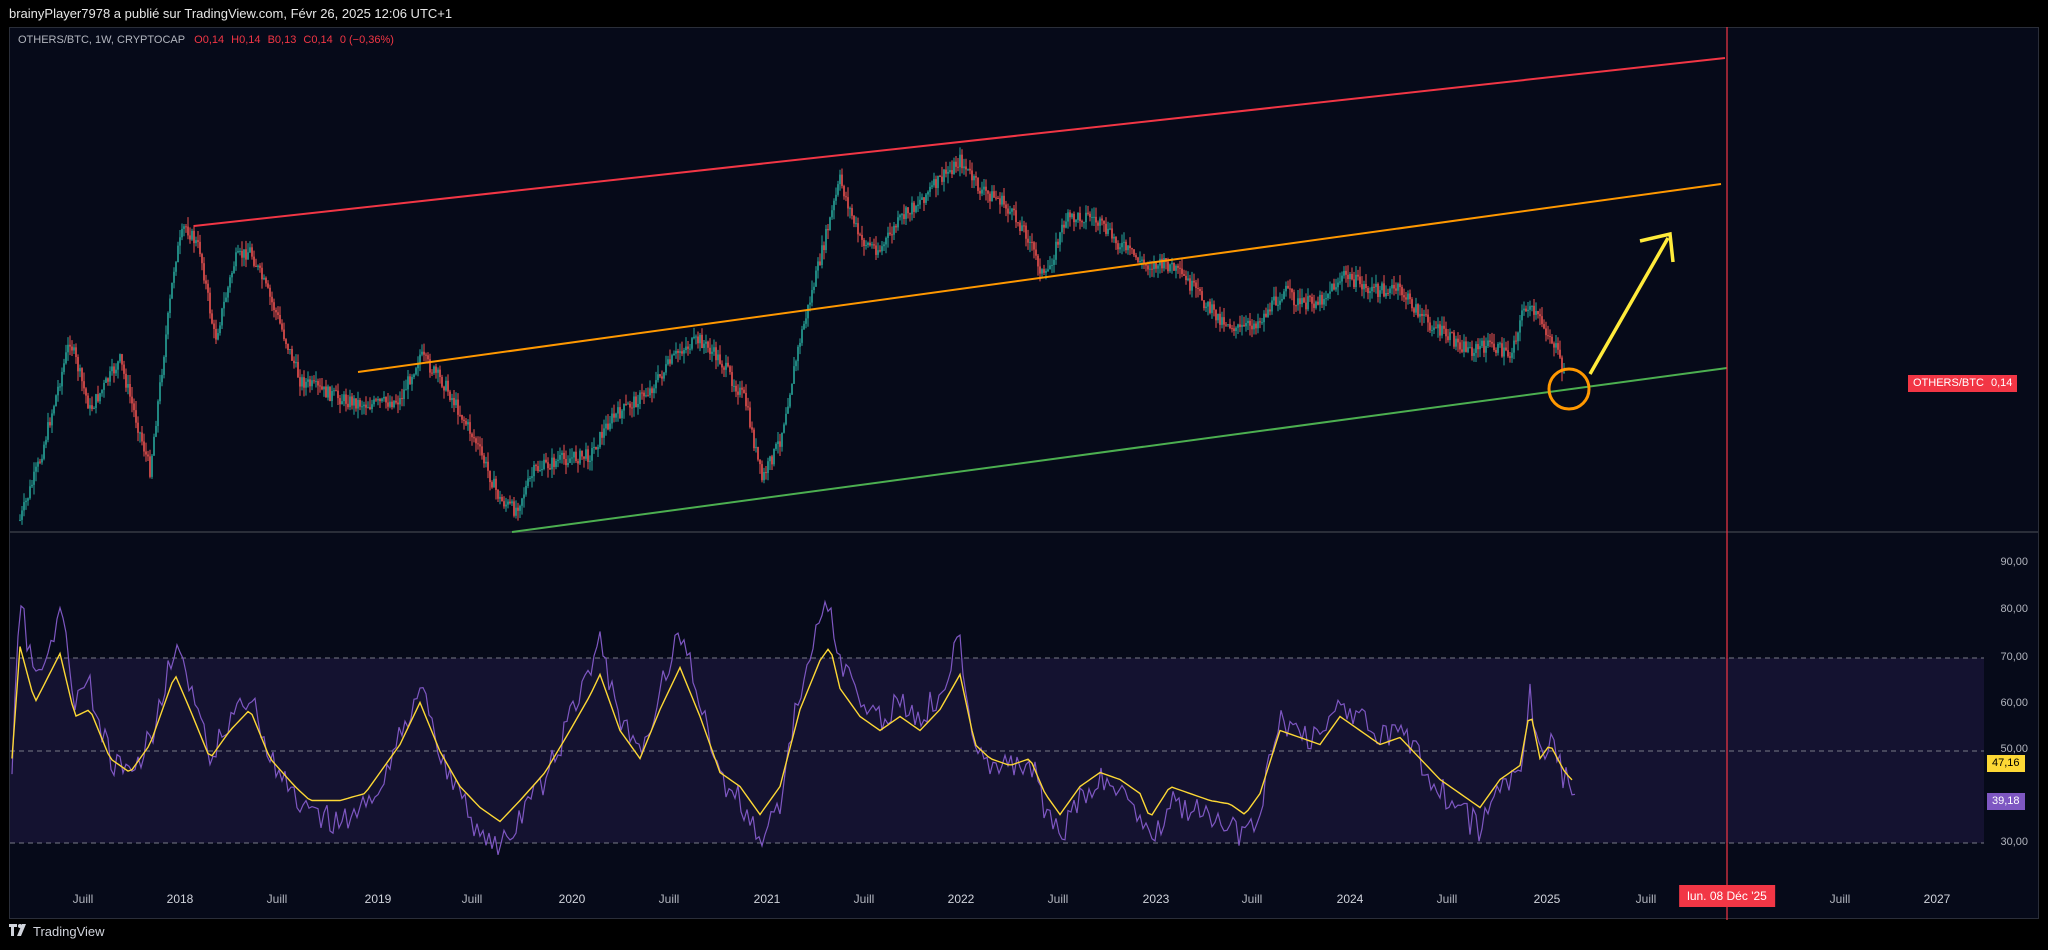 The image size is (2048, 950). Describe the element at coordinates (959, 142) in the screenshot. I see `resistance-trendline` at that location.